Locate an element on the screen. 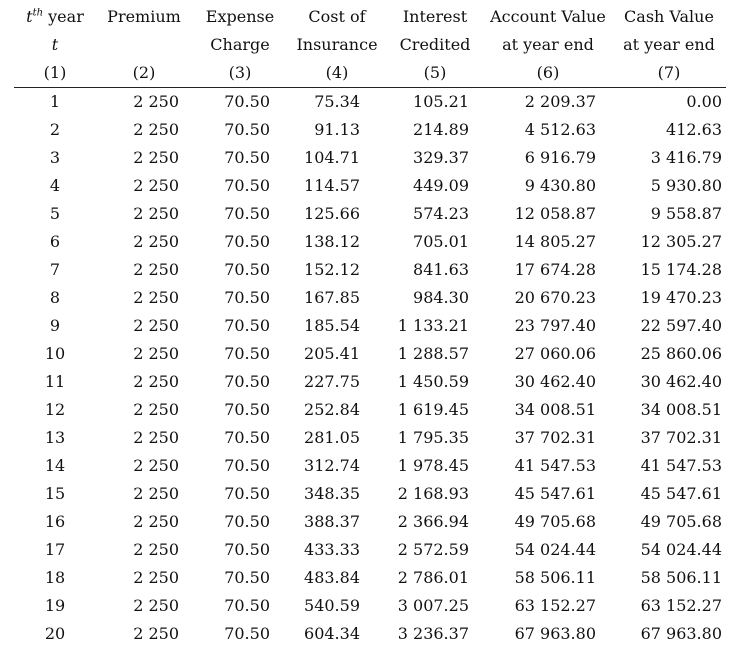 This screenshot has height=656, width=754. cell-account-value: 45 547.61 is located at coordinates (555, 493).